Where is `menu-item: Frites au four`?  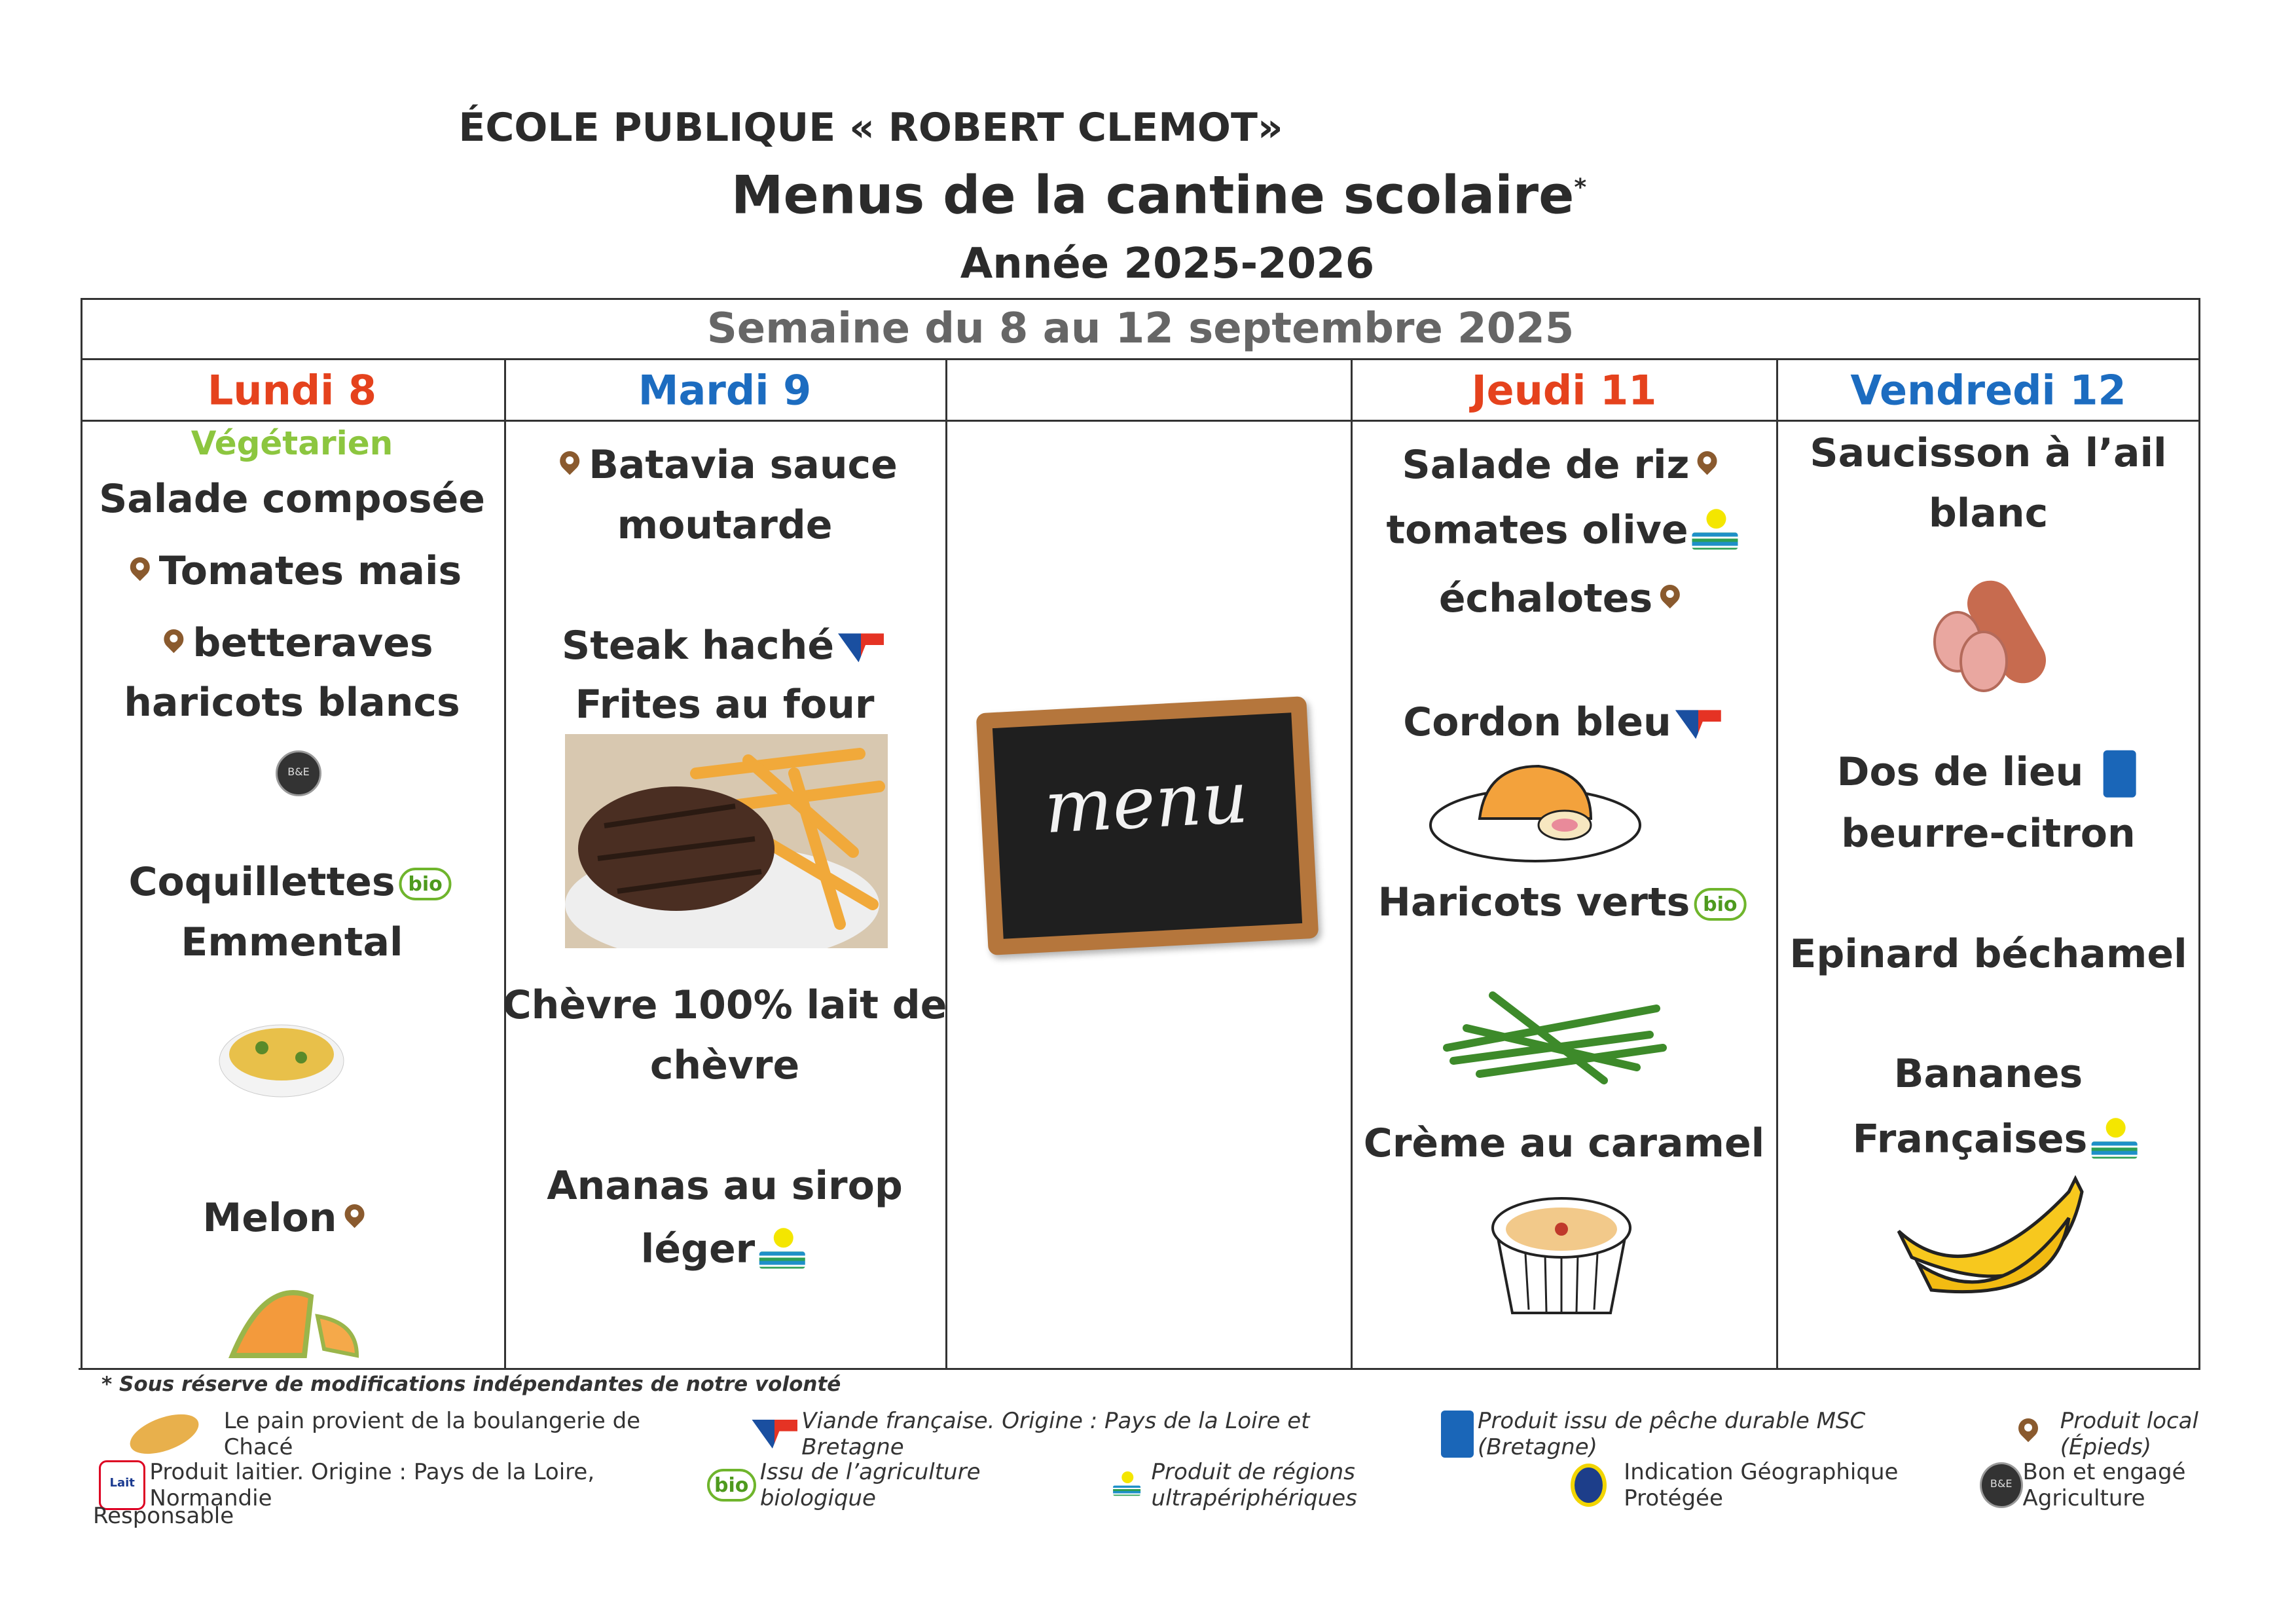
menu-item: Frites au four is located at coordinates (725, 705).